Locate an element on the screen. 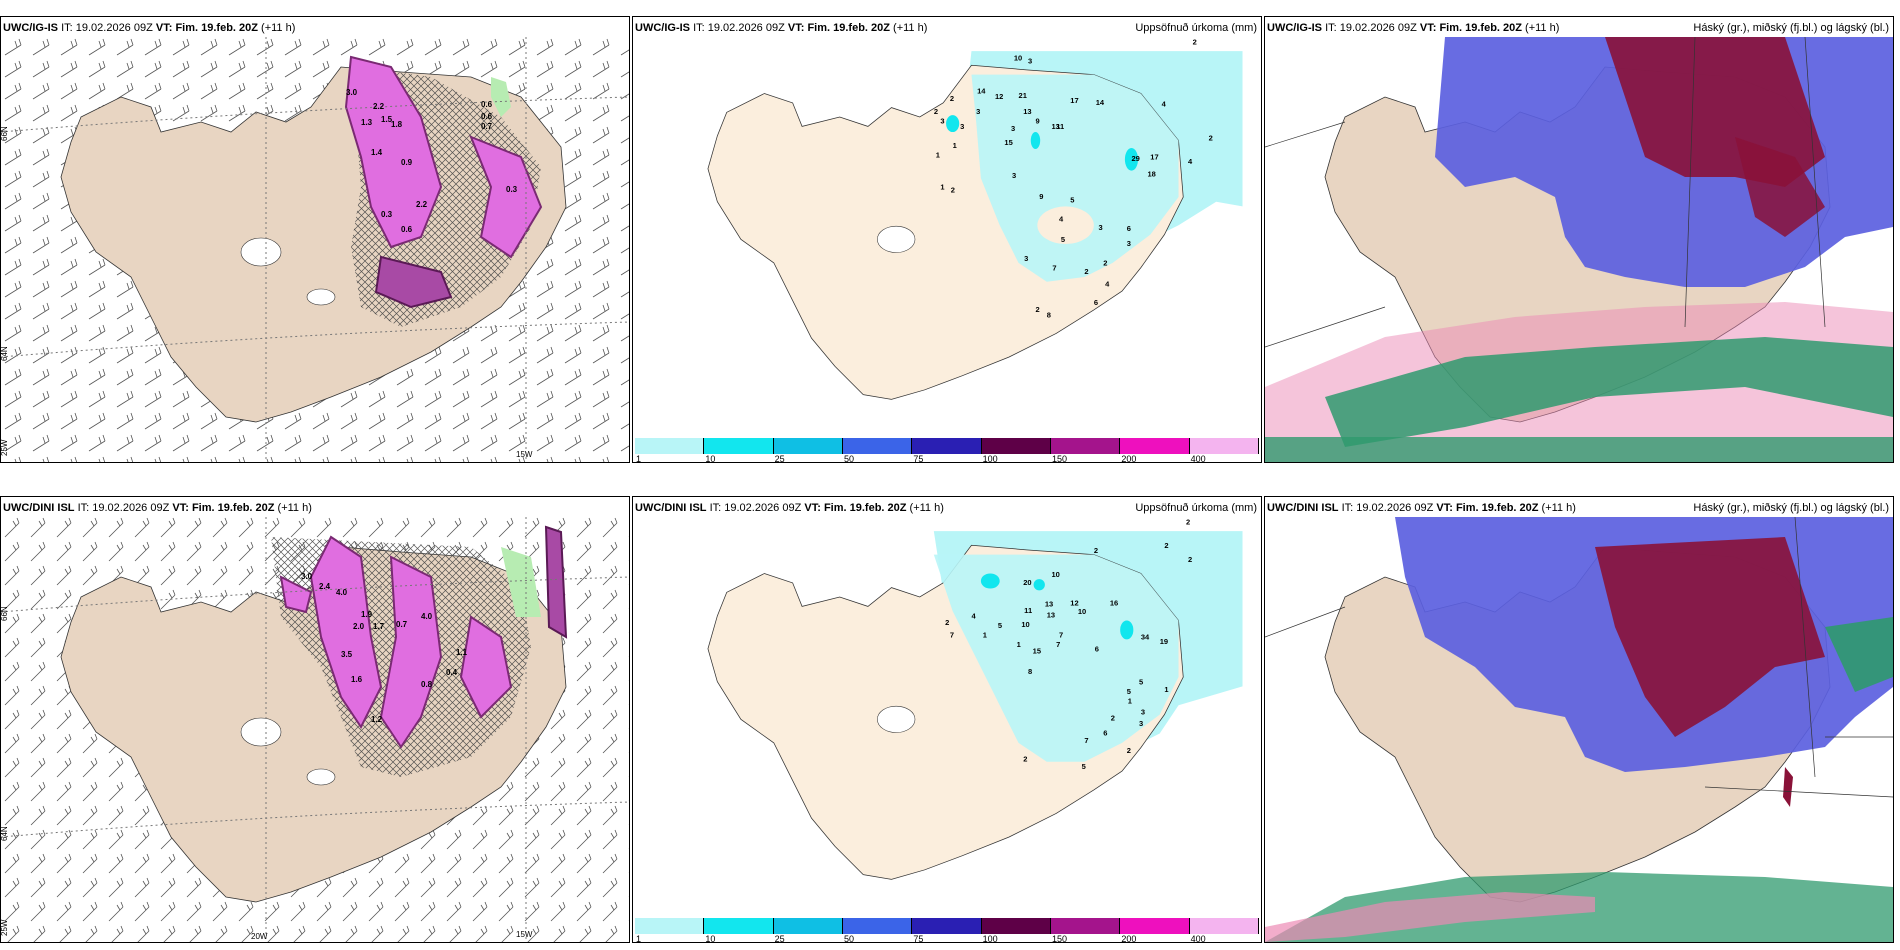 Image resolution: width=1900 pixels, height=950 pixels. map-value-label: 2.0 is located at coordinates (359, 626).